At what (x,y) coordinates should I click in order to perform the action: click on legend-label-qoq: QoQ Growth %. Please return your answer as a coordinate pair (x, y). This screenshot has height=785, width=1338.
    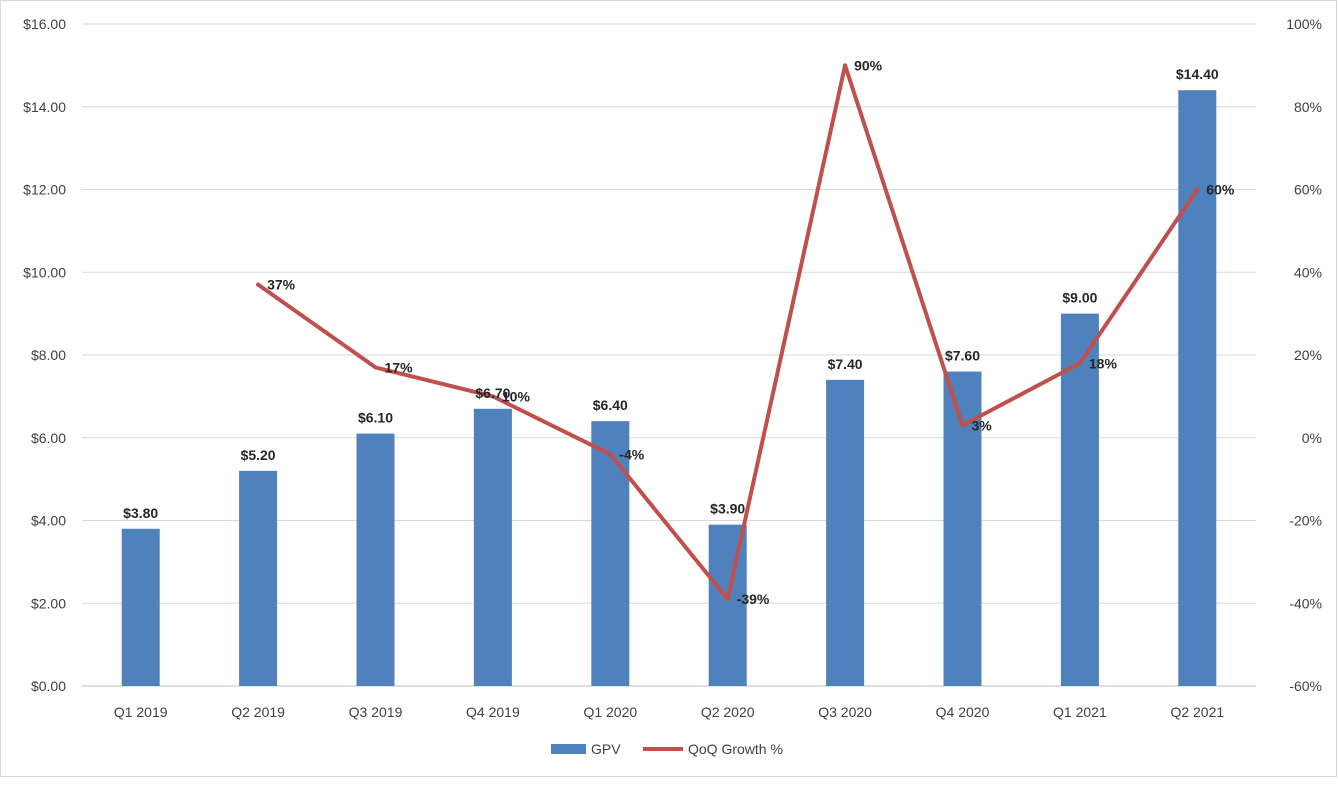
    Looking at the image, I should click on (735, 749).